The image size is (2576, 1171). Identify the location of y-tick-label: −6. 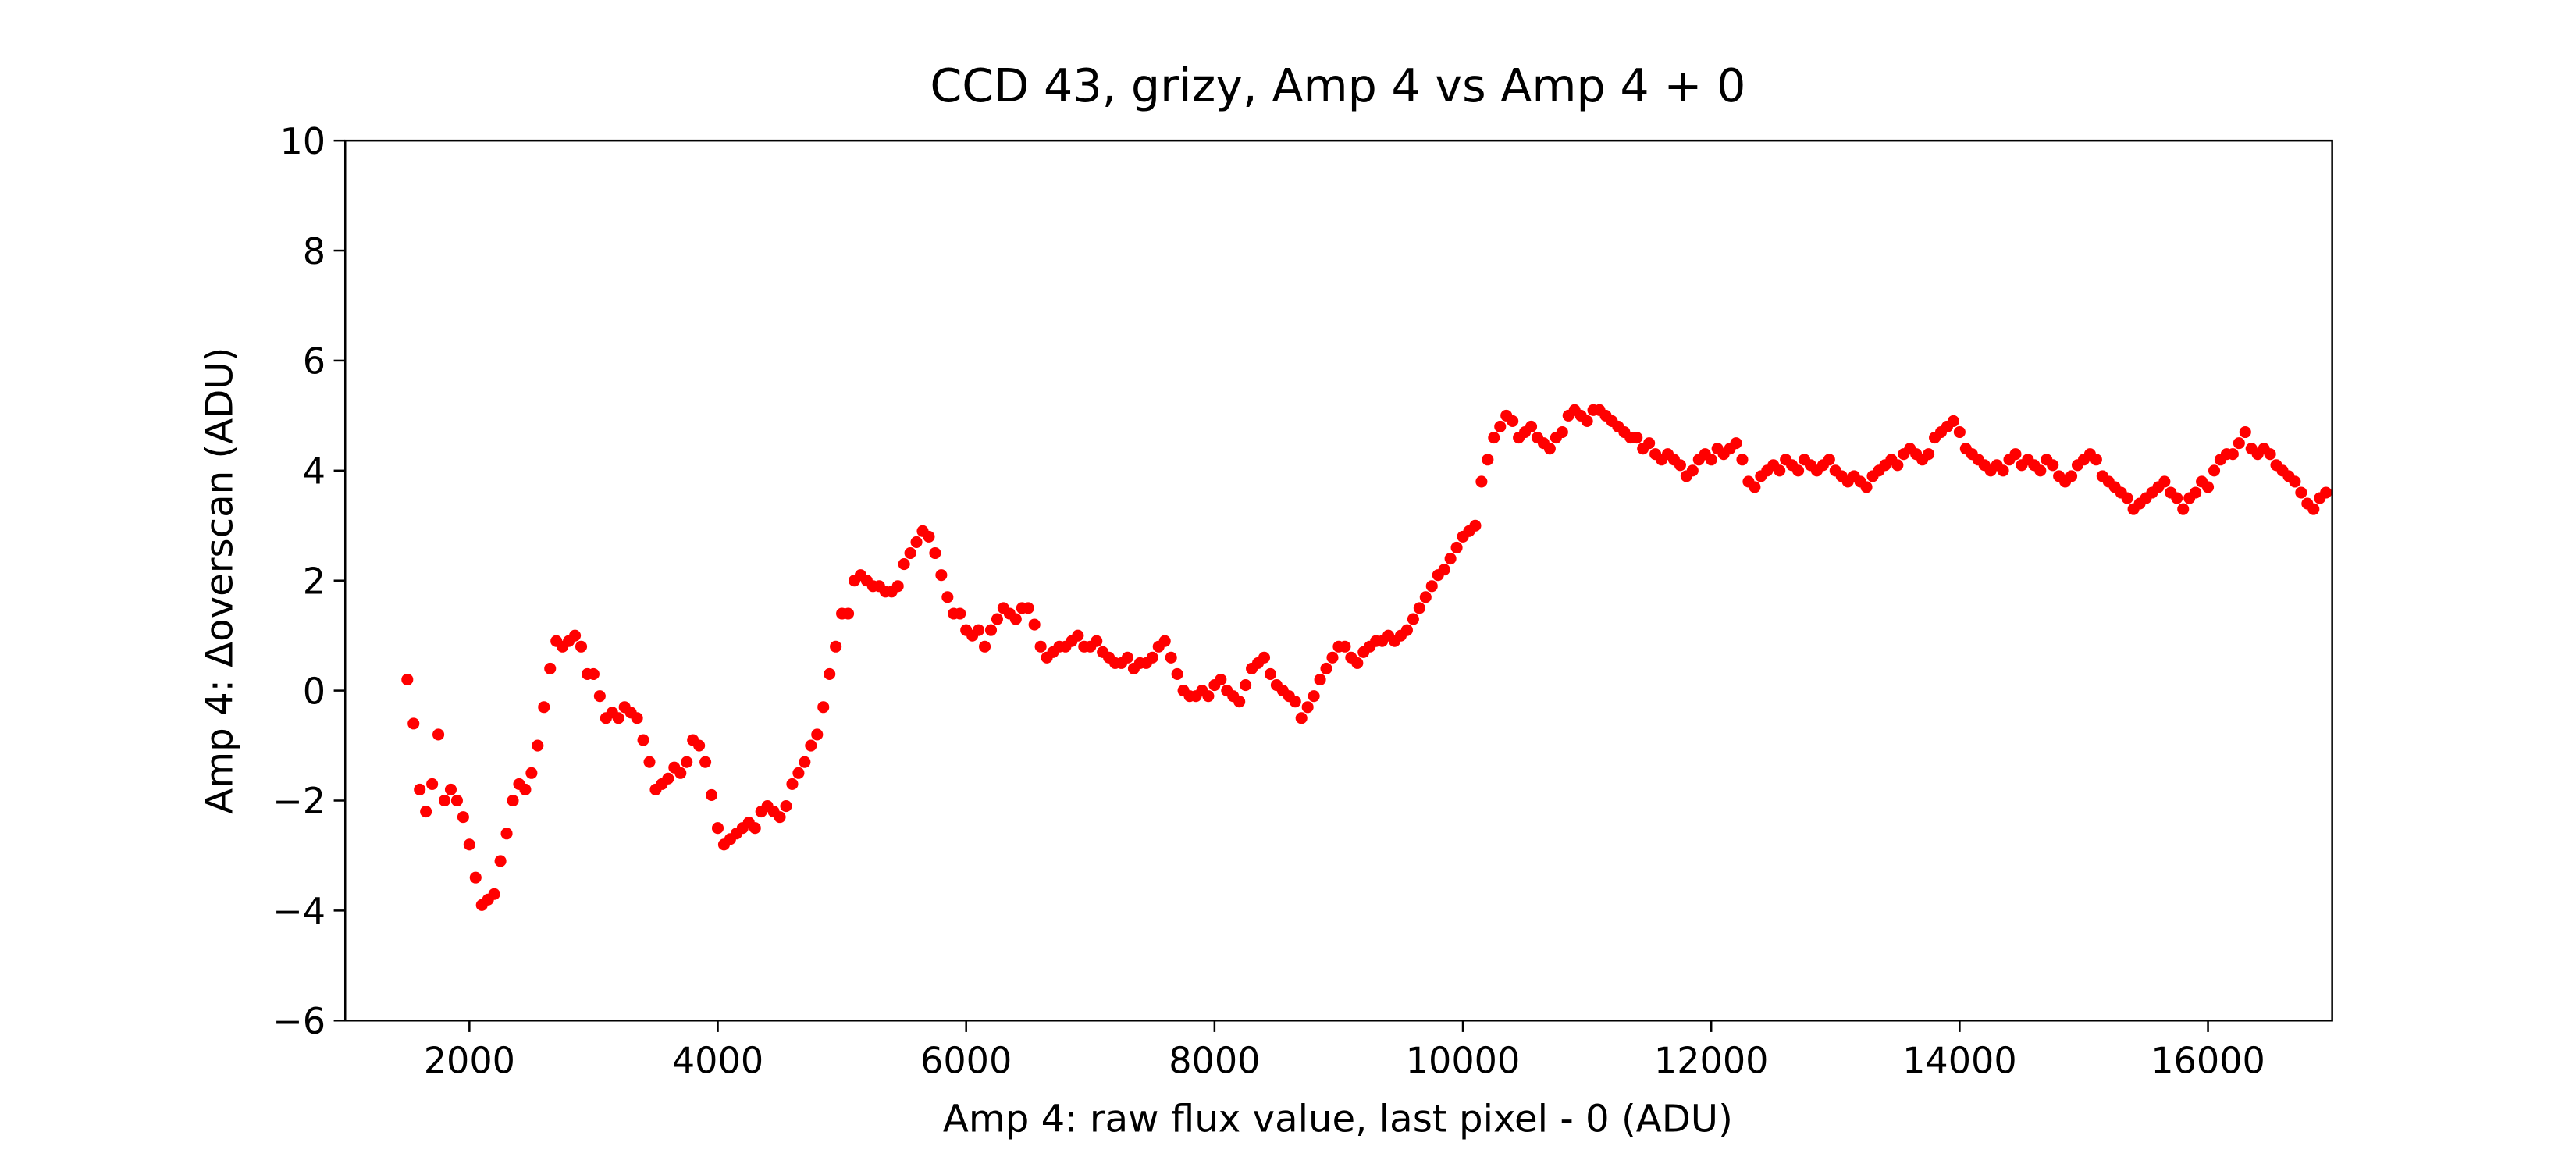
(299, 1021).